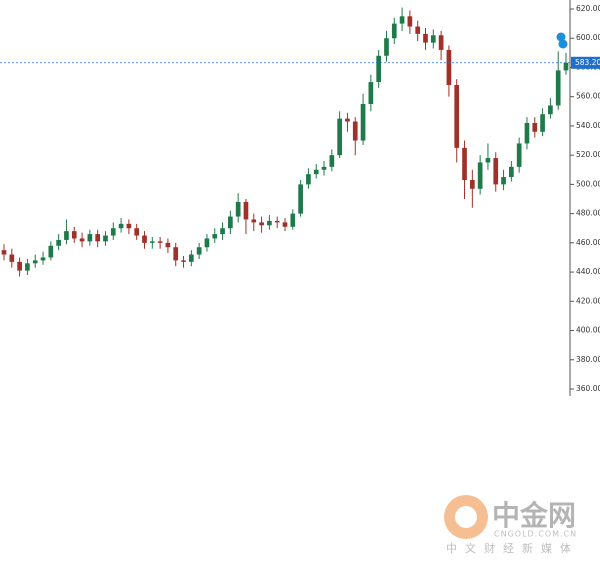 The width and height of the screenshot is (600, 567). Describe the element at coordinates (588, 125) in the screenshot. I see `y-tick-label: 540.00` at that location.